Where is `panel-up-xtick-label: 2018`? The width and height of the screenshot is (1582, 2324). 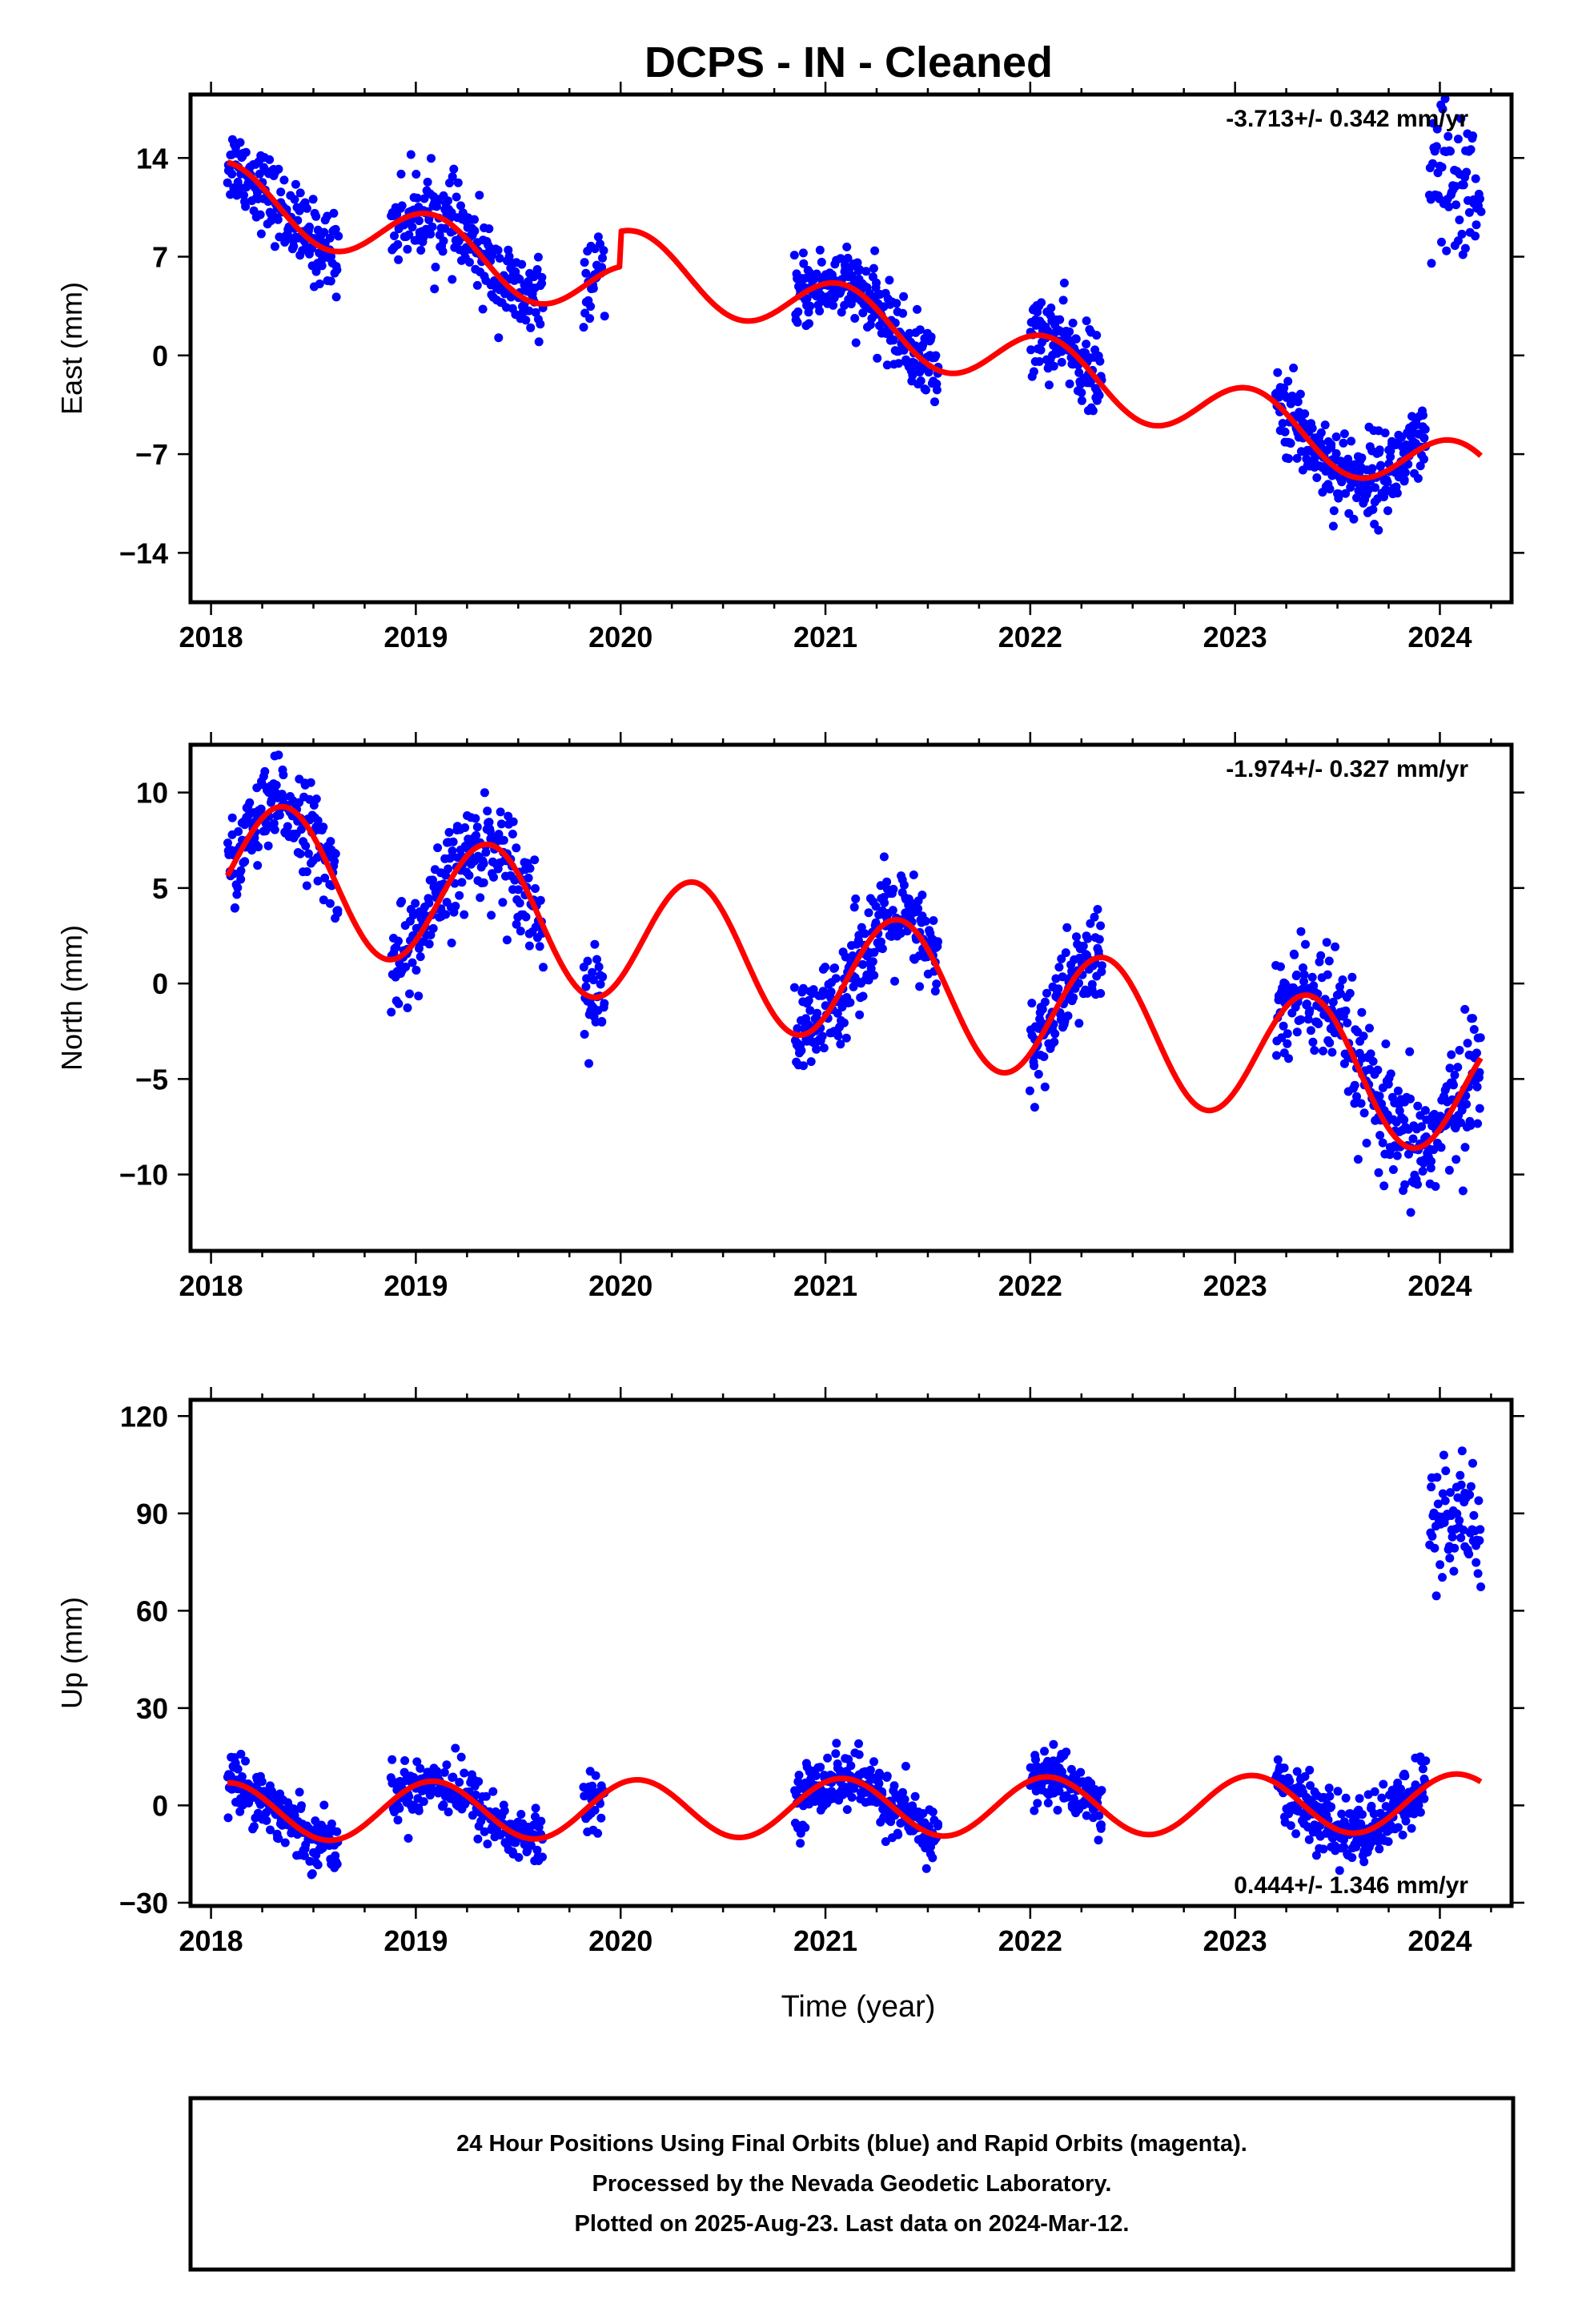 panel-up-xtick-label: 2018 is located at coordinates (211, 1940).